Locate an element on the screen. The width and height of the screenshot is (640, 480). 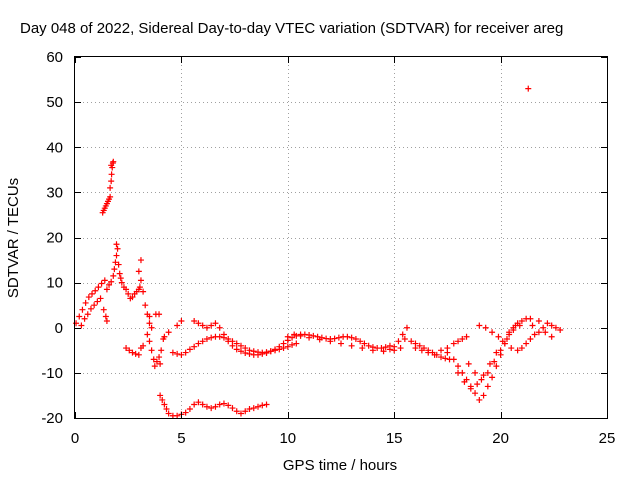
y-tick-label: 40 is located at coordinates (54, 147).